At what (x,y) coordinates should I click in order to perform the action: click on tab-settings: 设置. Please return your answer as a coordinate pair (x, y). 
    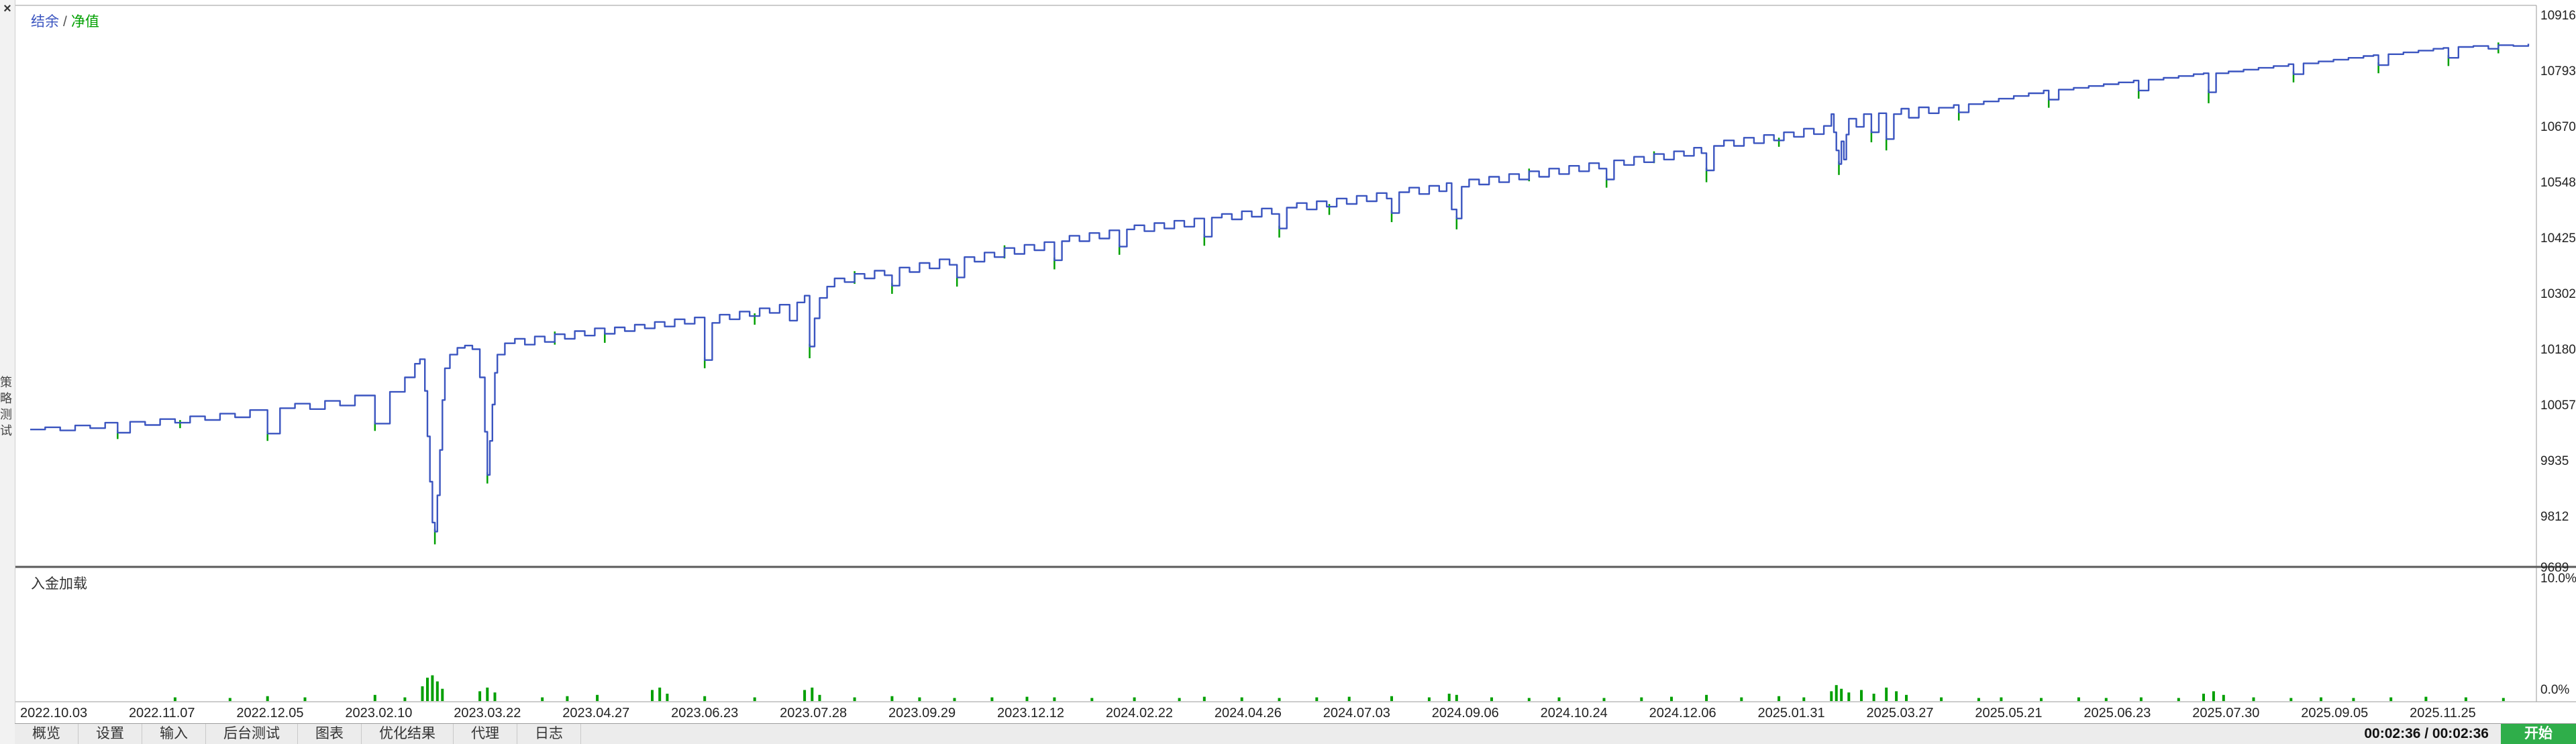
    Looking at the image, I should click on (110, 734).